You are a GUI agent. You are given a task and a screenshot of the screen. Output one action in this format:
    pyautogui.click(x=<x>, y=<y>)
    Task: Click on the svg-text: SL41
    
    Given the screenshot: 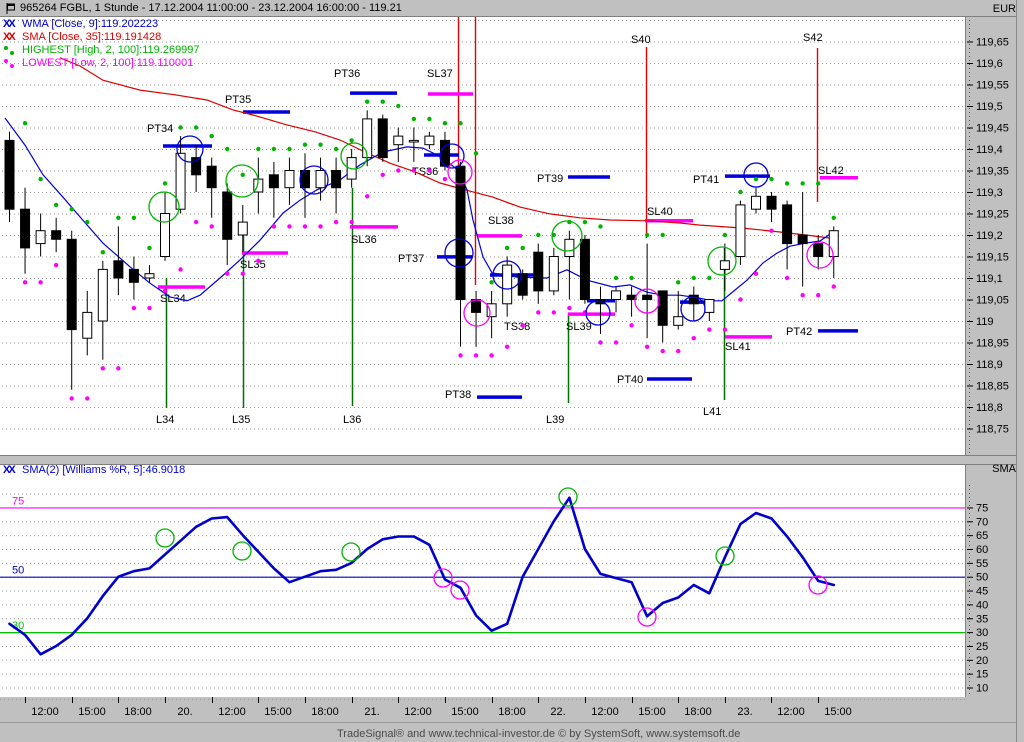 What is the action you would take?
    pyautogui.click(x=738, y=347)
    